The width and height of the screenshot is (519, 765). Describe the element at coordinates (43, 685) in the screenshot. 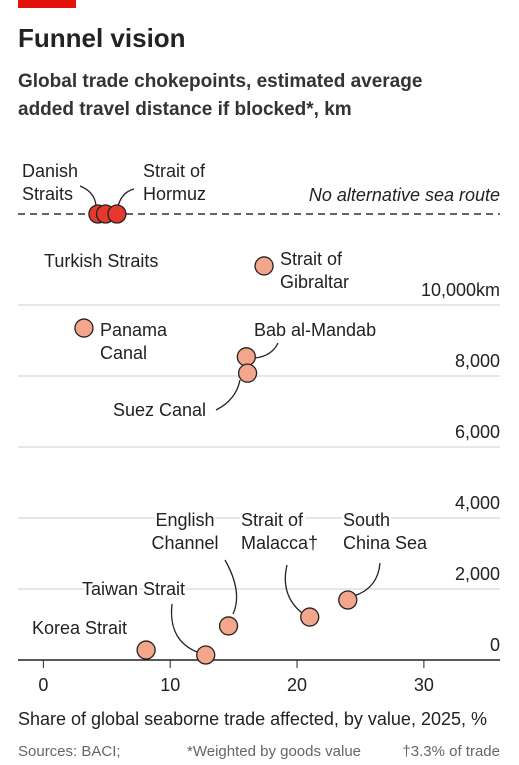

I see `x-tick-label: 0` at that location.